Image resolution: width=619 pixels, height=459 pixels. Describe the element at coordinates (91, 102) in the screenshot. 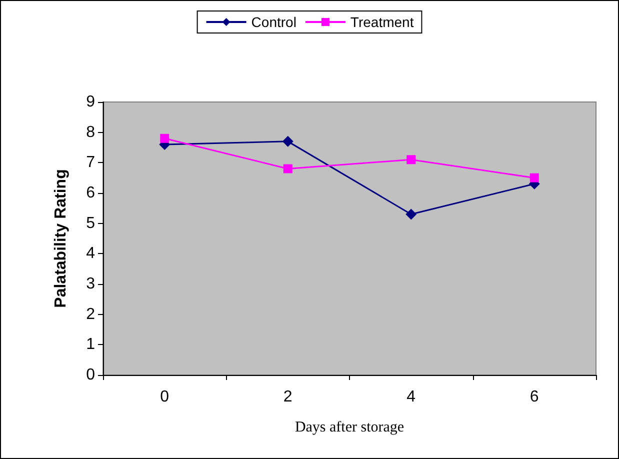

I see `y-tick-label: 9` at that location.